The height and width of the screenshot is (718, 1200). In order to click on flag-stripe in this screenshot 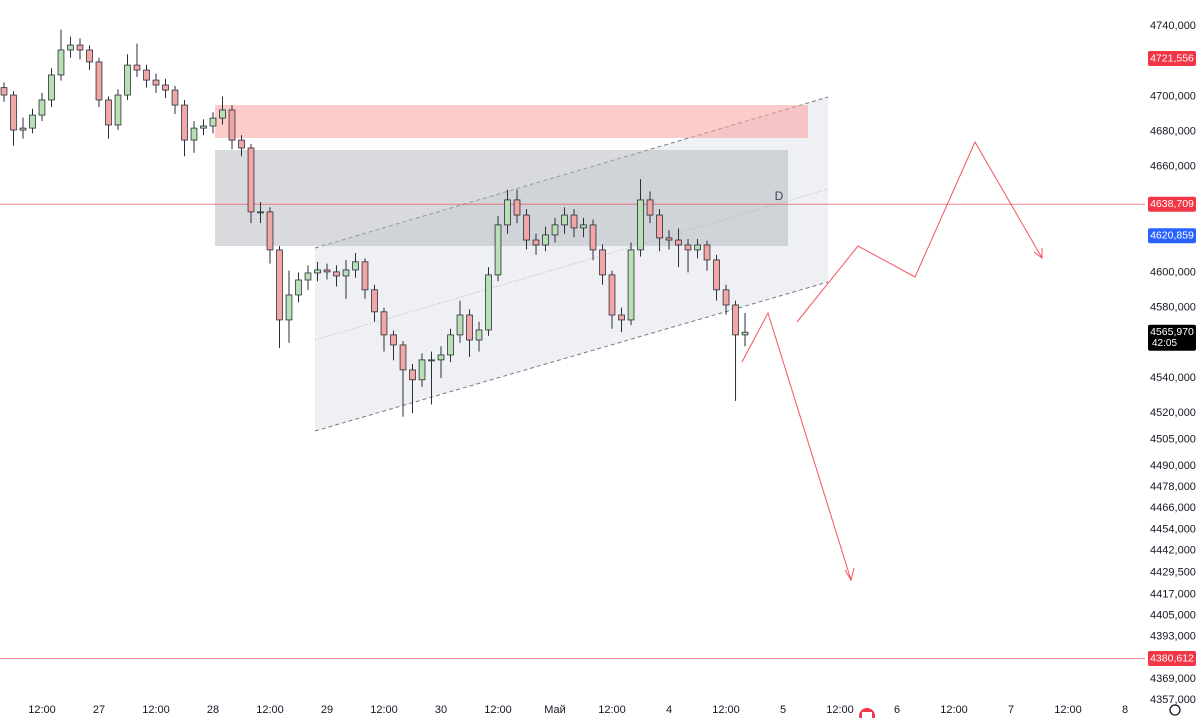, I will do `click(867, 715)`.